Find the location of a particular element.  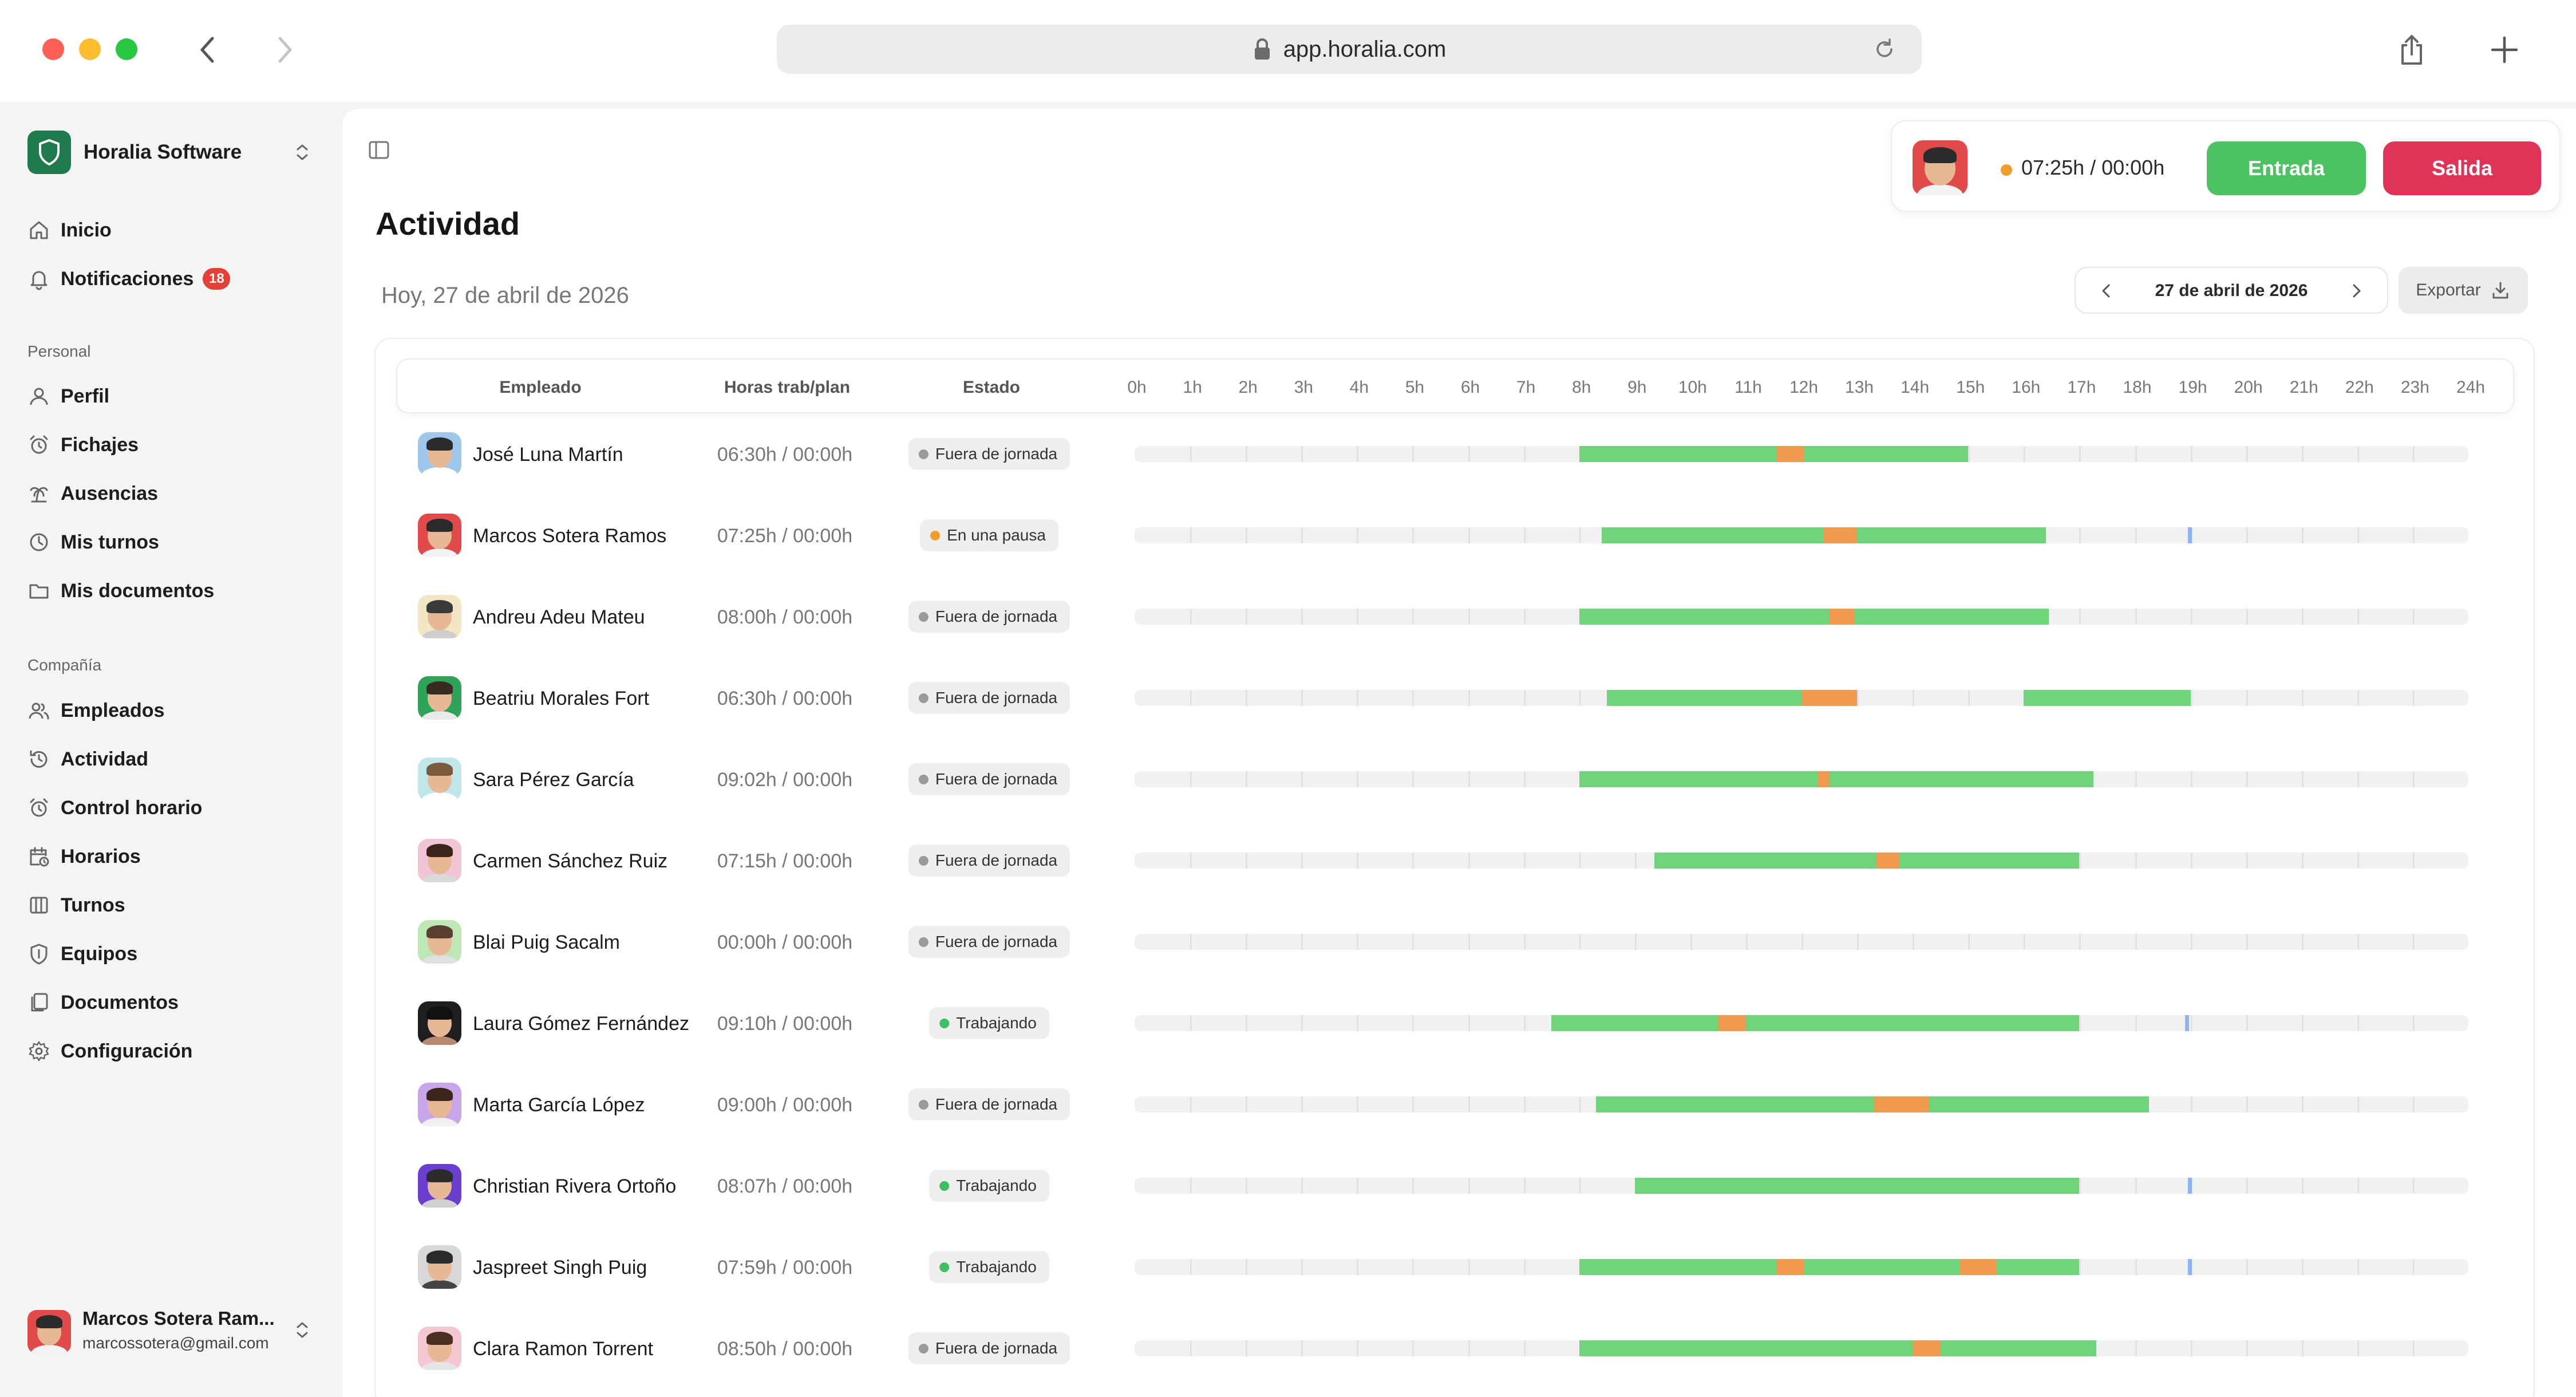

employee-name: Christian Rivera Ortoño is located at coordinates (575, 1186).